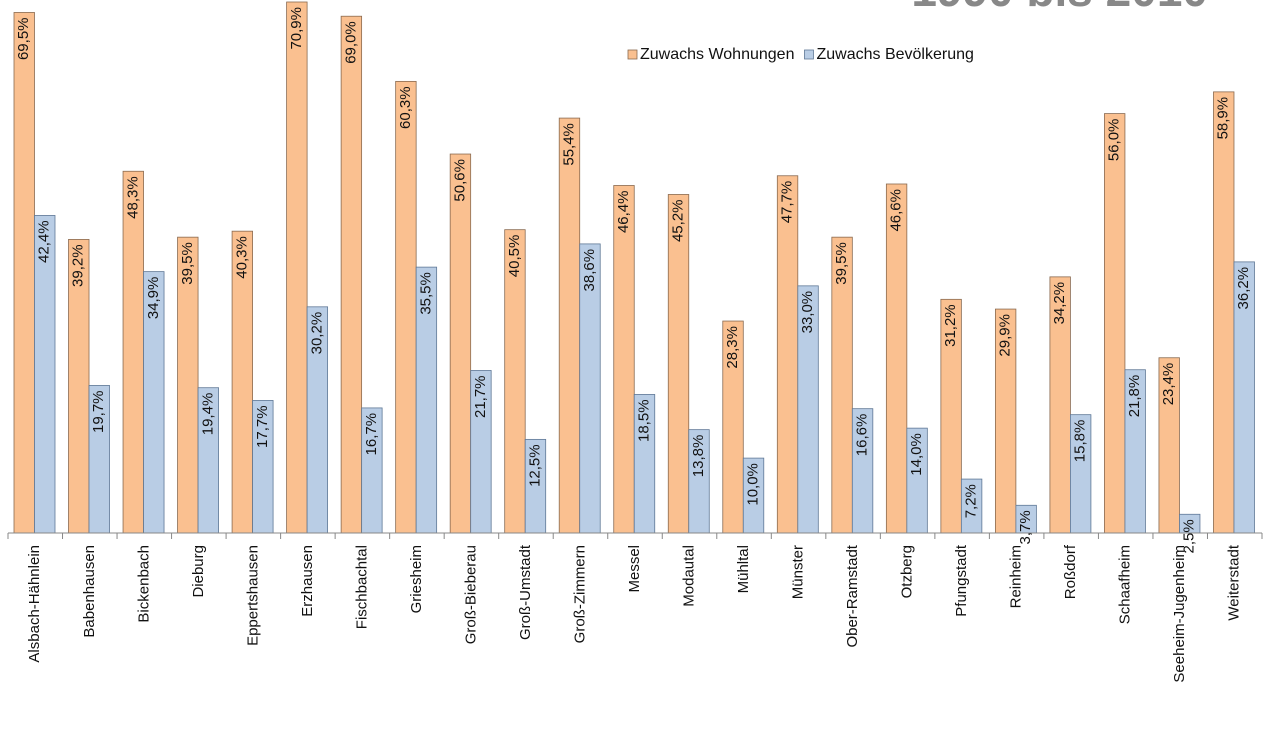 This screenshot has height=729, width=1266. I want to click on x-tick-label: Münster, so click(798, 572).